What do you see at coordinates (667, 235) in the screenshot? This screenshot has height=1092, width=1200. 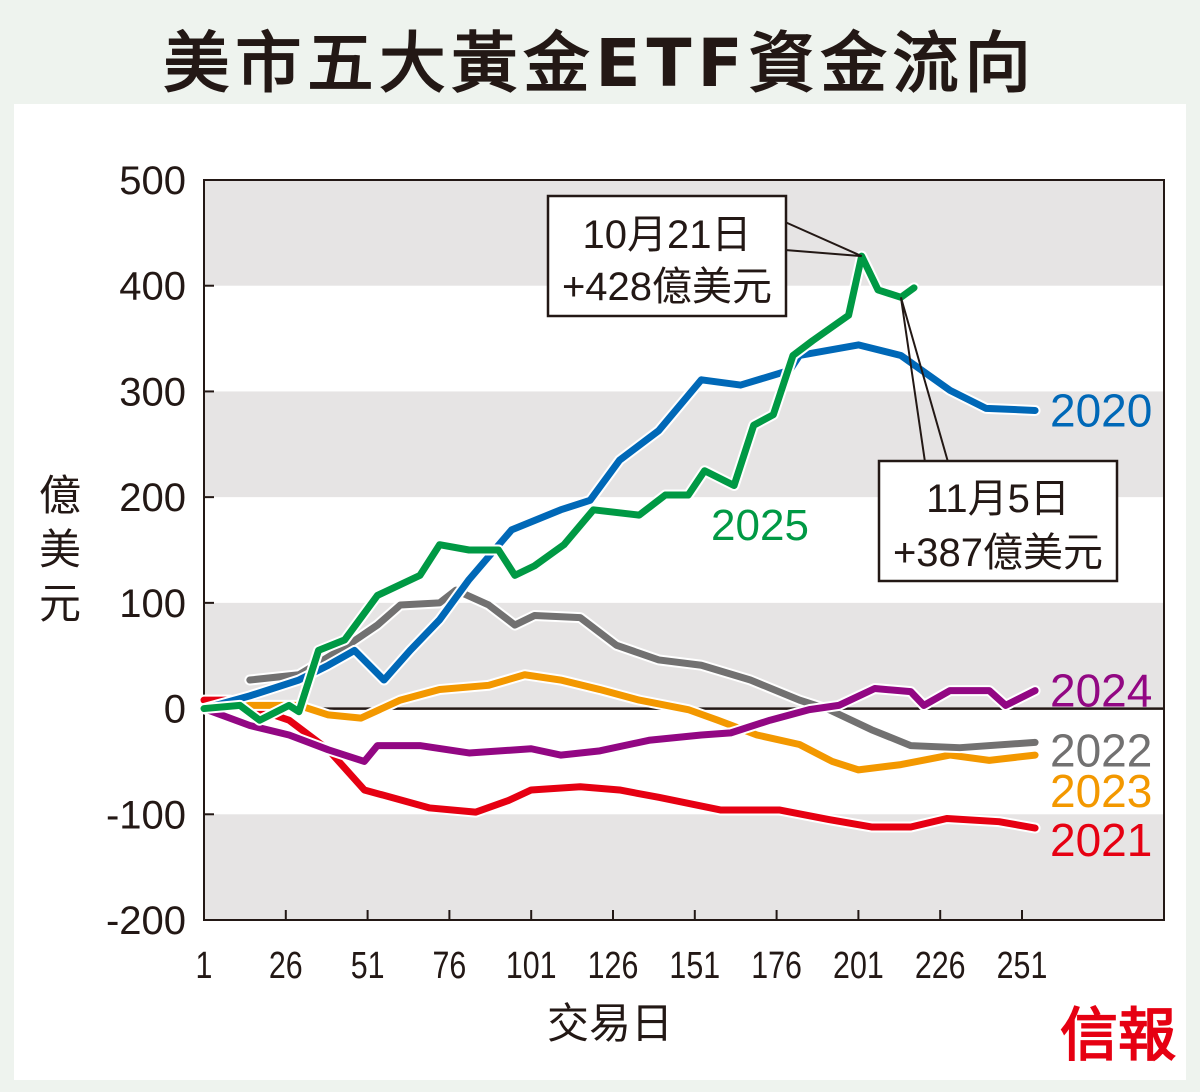 I see `callout-date: 10月21日` at bounding box center [667, 235].